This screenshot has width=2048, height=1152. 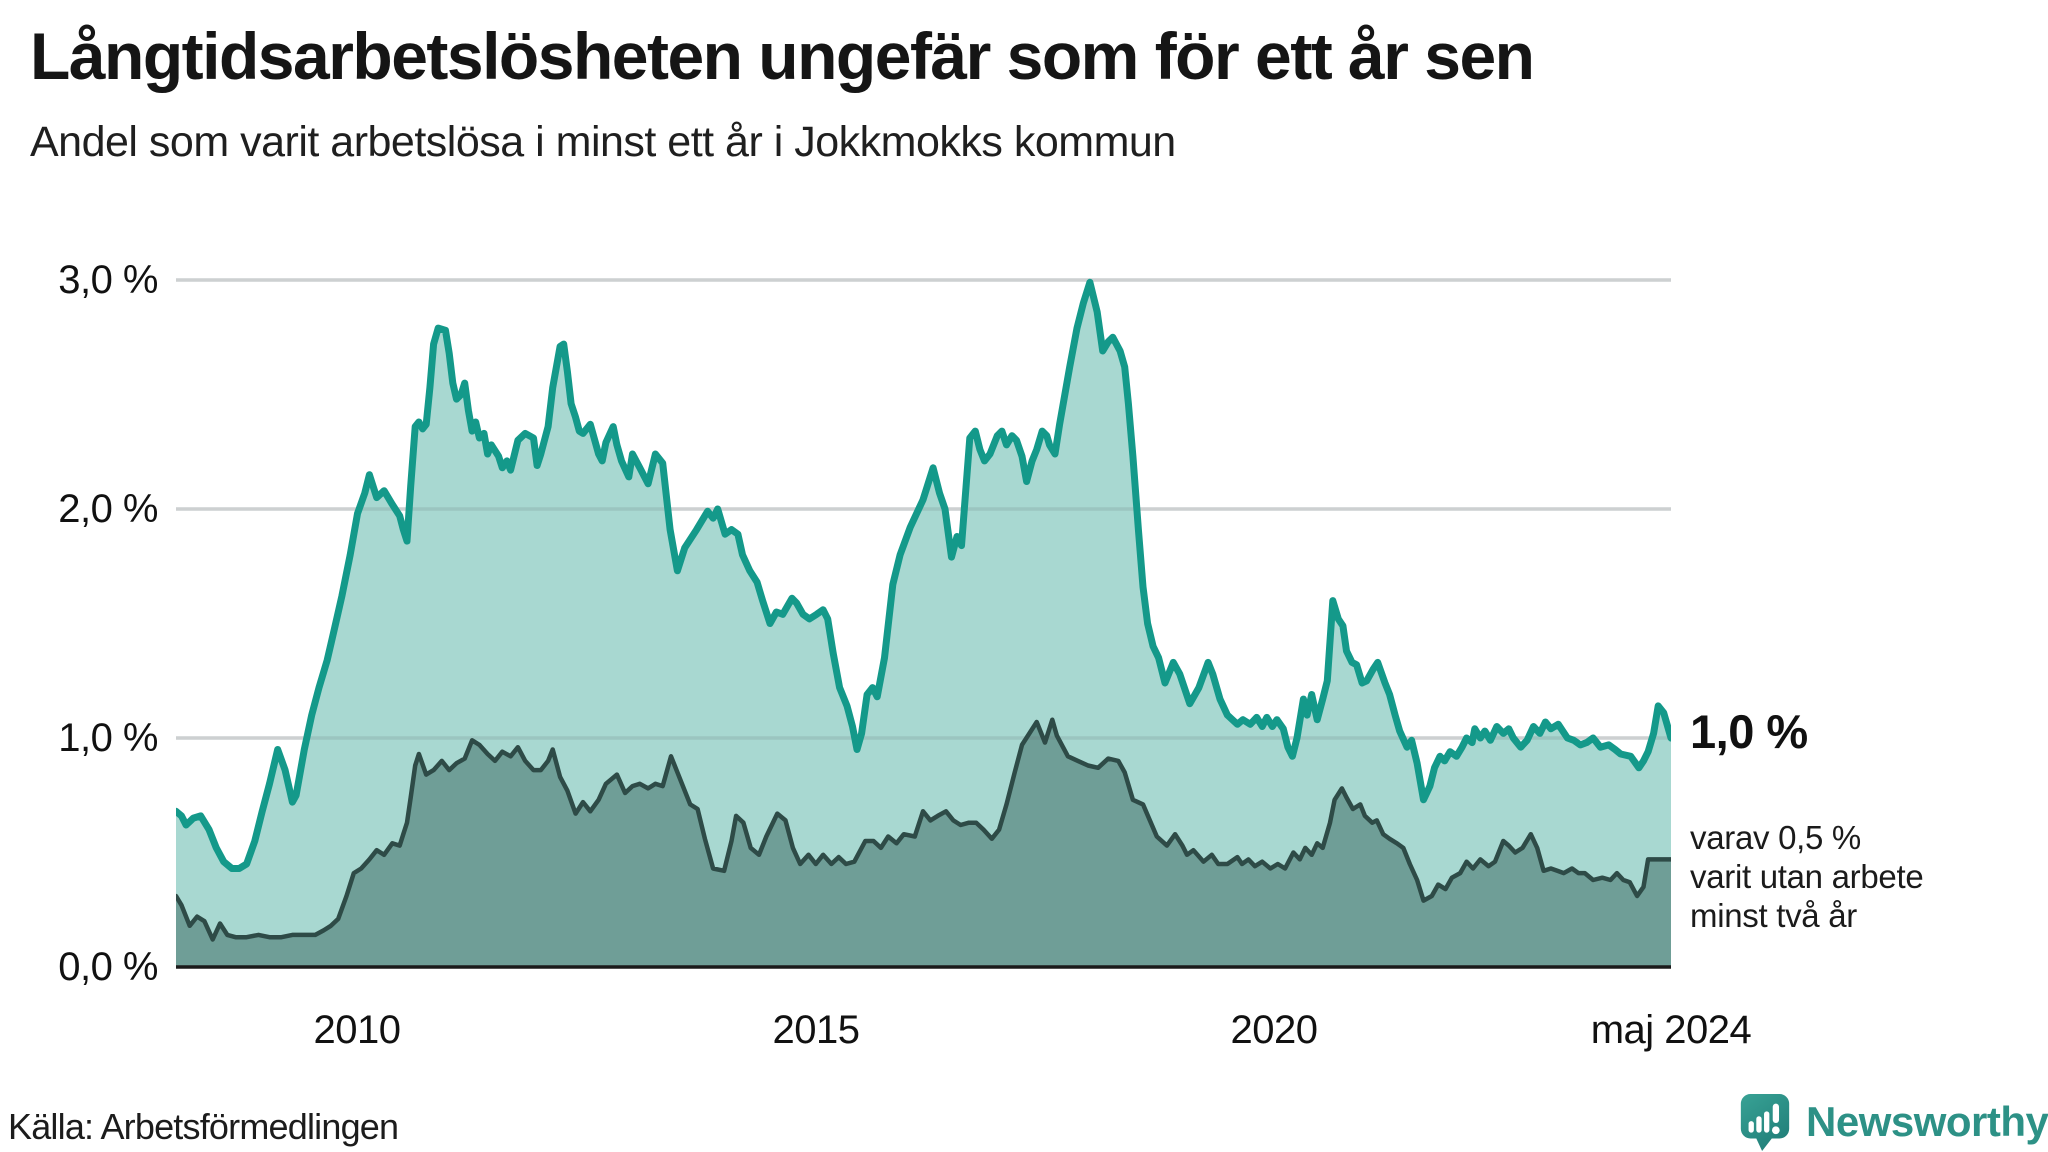 I want to click on note-line: varit utan arbete, so click(x=1807, y=876).